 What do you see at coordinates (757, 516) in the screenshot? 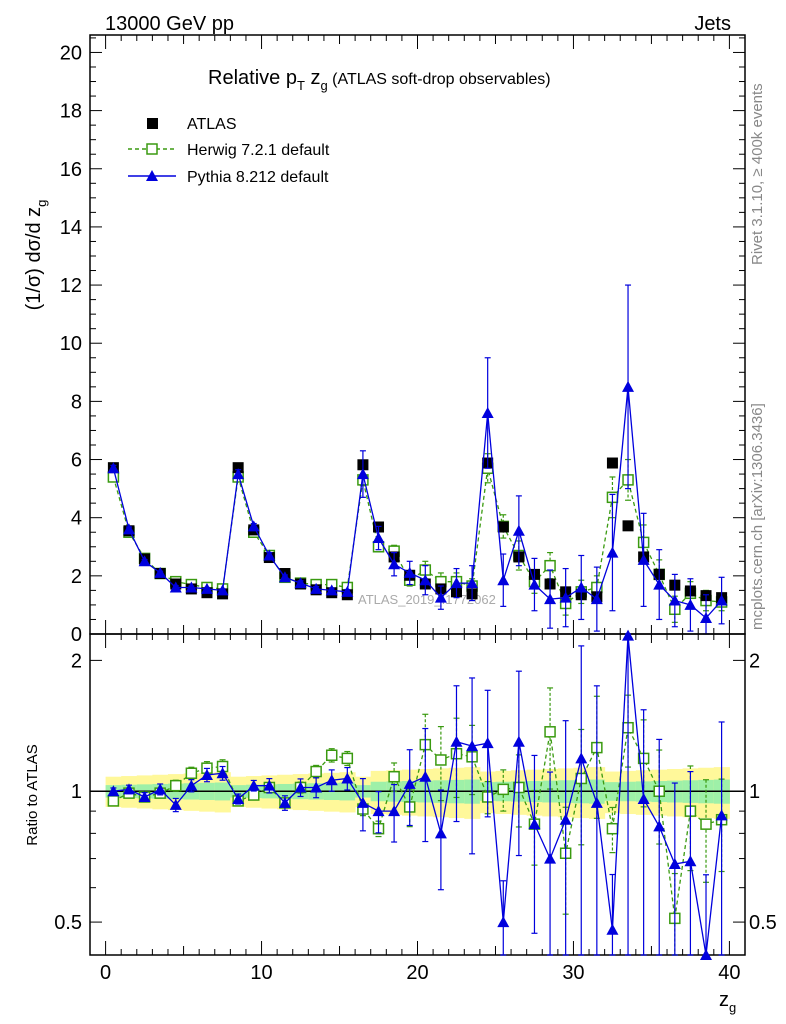
I see `mcplots-label: mcplots.cern.ch [arXiv:1306.3436]` at bounding box center [757, 516].